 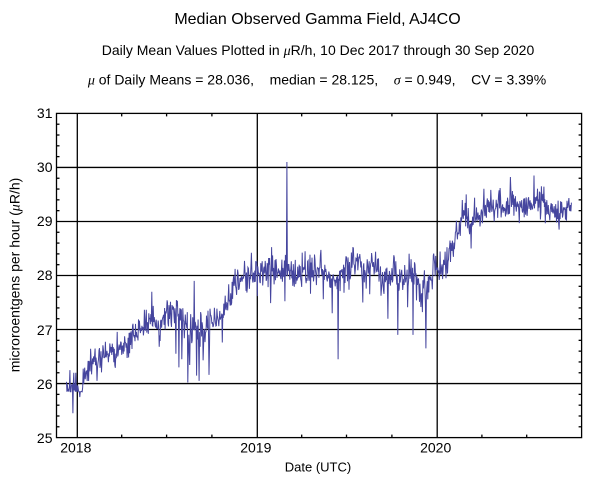 I want to click on svg-text: microroentgens per hour (μR/h), so click(x=15, y=275).